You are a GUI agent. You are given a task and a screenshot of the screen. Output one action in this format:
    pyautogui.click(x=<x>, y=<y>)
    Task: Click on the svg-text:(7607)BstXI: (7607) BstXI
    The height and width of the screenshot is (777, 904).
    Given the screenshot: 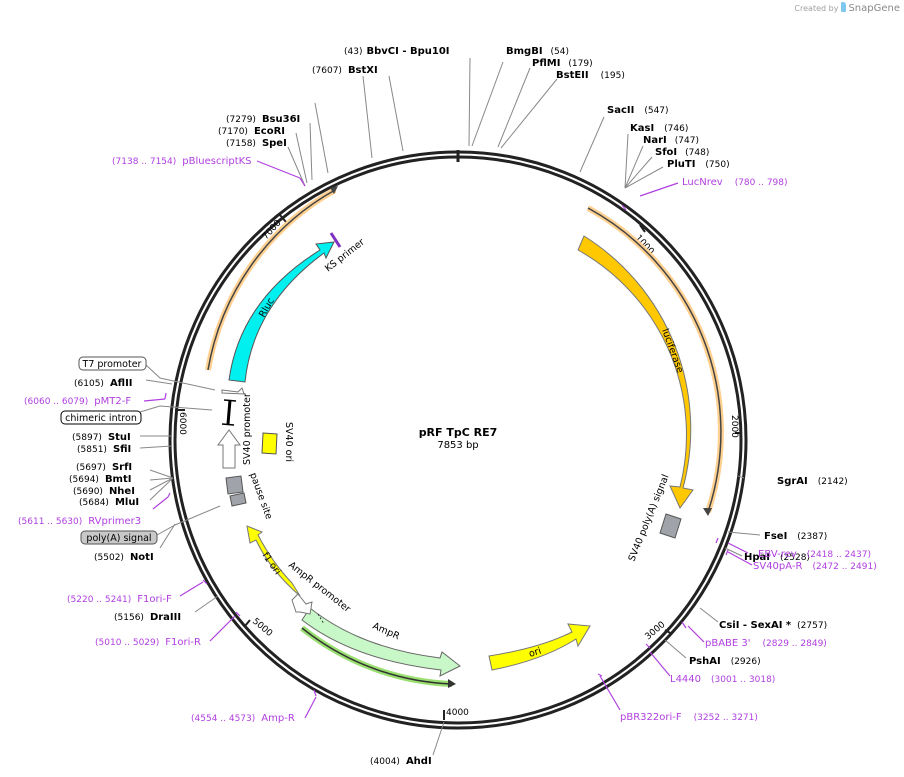 What is the action you would take?
    pyautogui.click(x=345, y=70)
    